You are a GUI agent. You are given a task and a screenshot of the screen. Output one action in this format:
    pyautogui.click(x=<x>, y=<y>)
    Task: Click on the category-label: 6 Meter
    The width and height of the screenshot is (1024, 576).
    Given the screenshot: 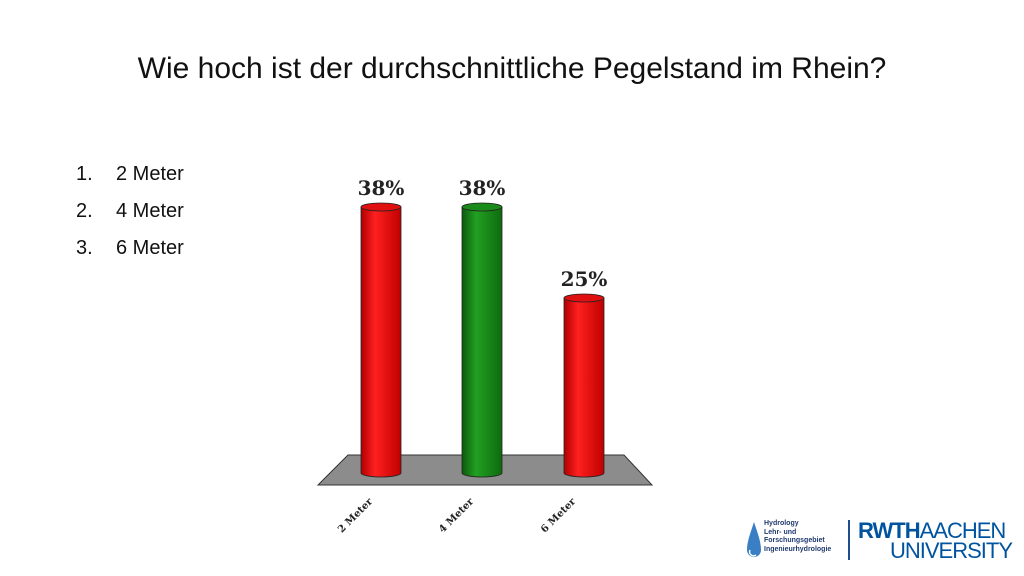 What is the action you would take?
    pyautogui.click(x=558, y=515)
    